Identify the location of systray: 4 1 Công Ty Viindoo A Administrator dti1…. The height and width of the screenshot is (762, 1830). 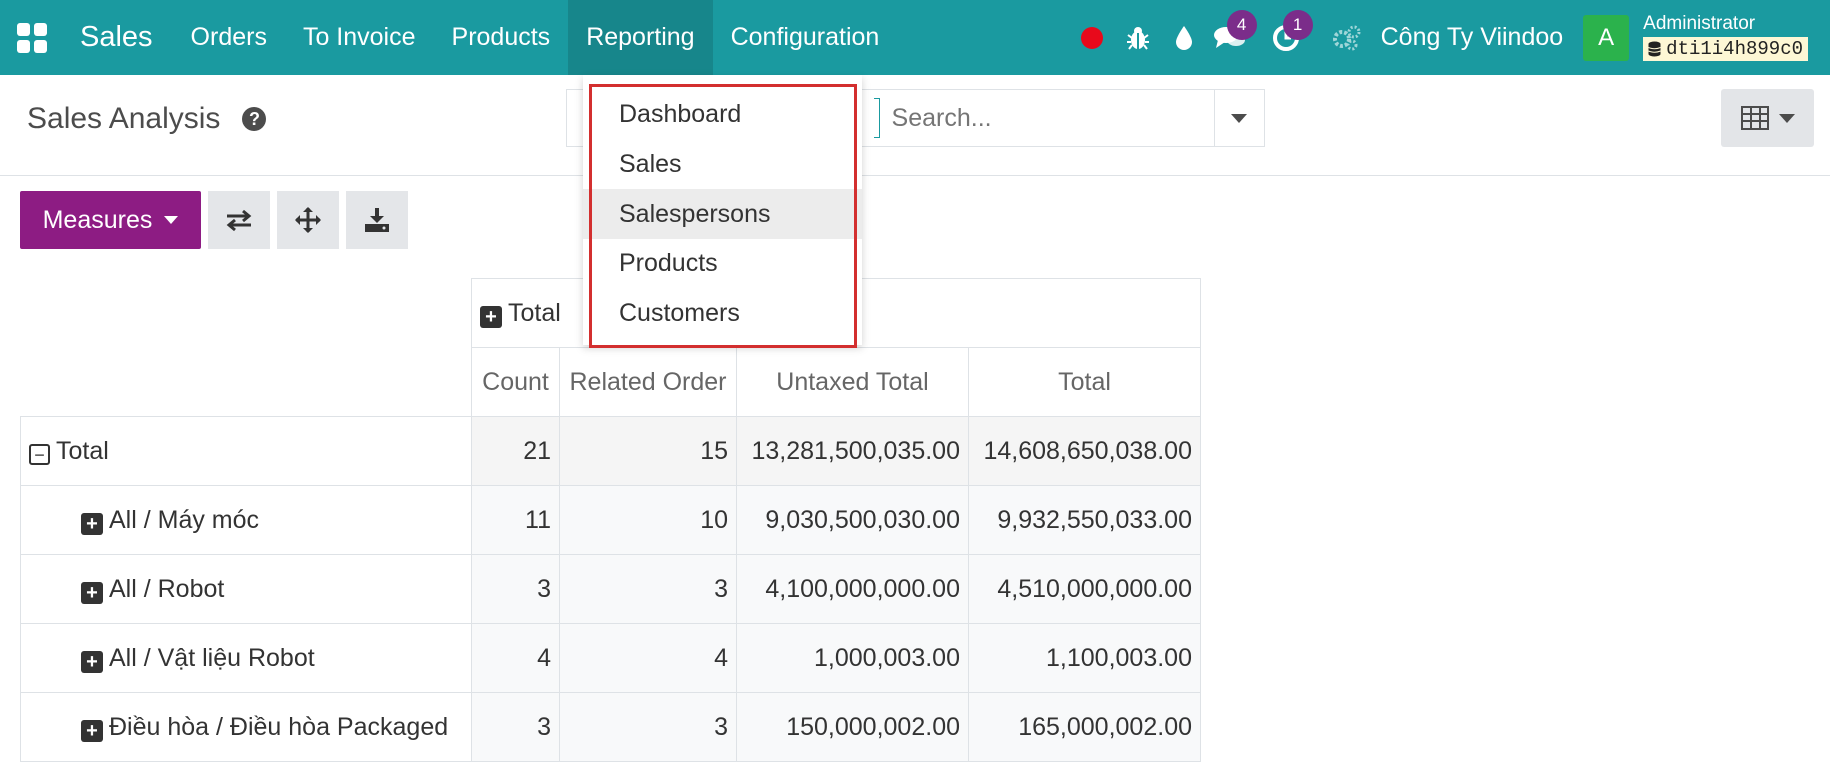
(1449, 37).